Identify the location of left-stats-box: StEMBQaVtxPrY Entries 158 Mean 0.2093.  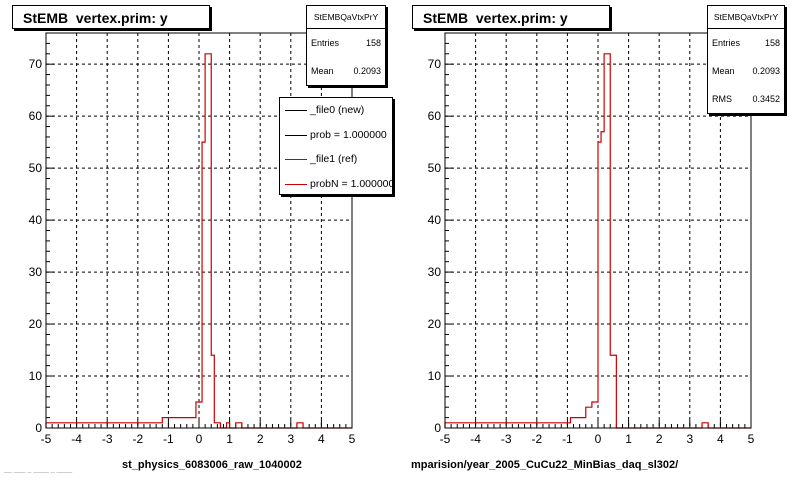
(346, 45).